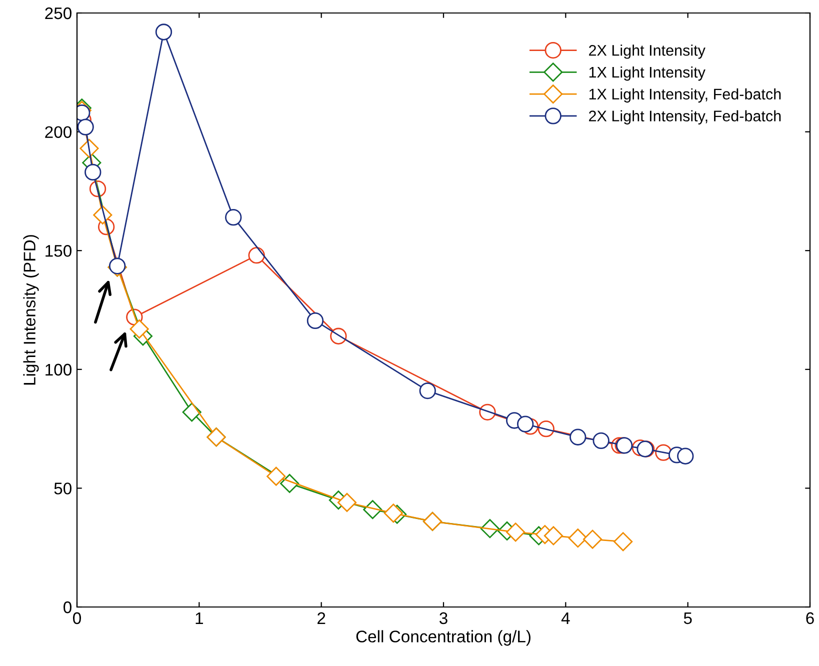 The width and height of the screenshot is (819, 666). I want to click on y-tick-label: 250, so click(58, 13).